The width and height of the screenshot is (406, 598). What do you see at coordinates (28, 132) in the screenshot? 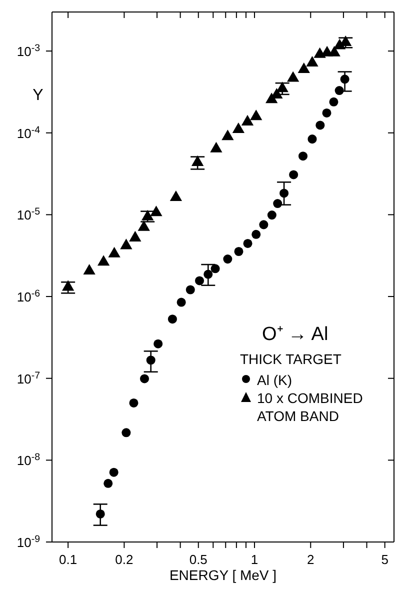
I see `y-tick-label: 10$^{-4}$` at bounding box center [28, 132].